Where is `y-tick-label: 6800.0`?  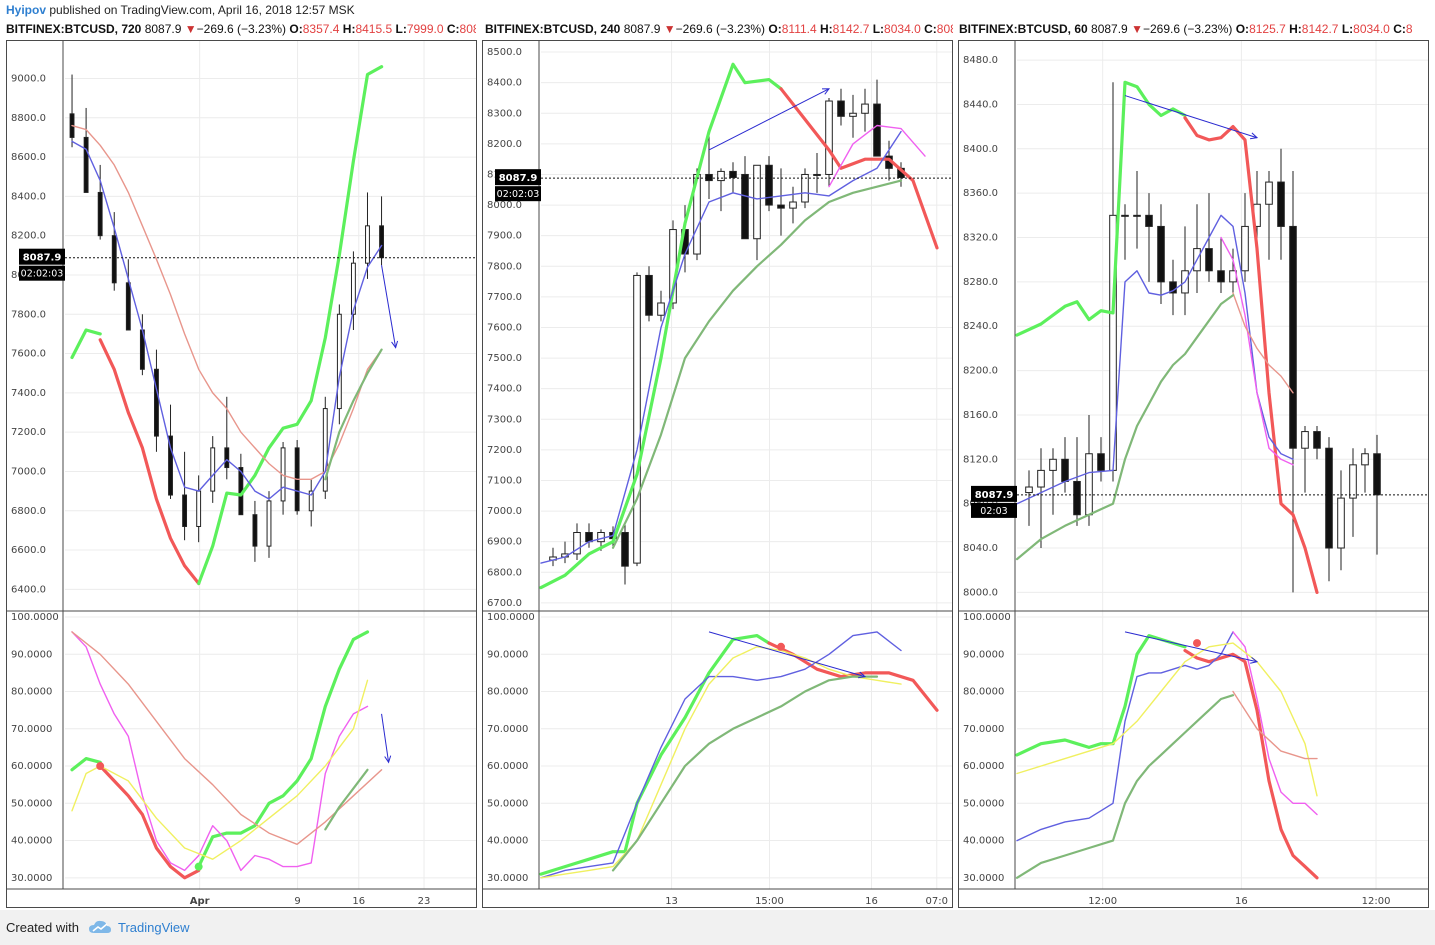
y-tick-label: 6800.0 is located at coordinates (504, 572).